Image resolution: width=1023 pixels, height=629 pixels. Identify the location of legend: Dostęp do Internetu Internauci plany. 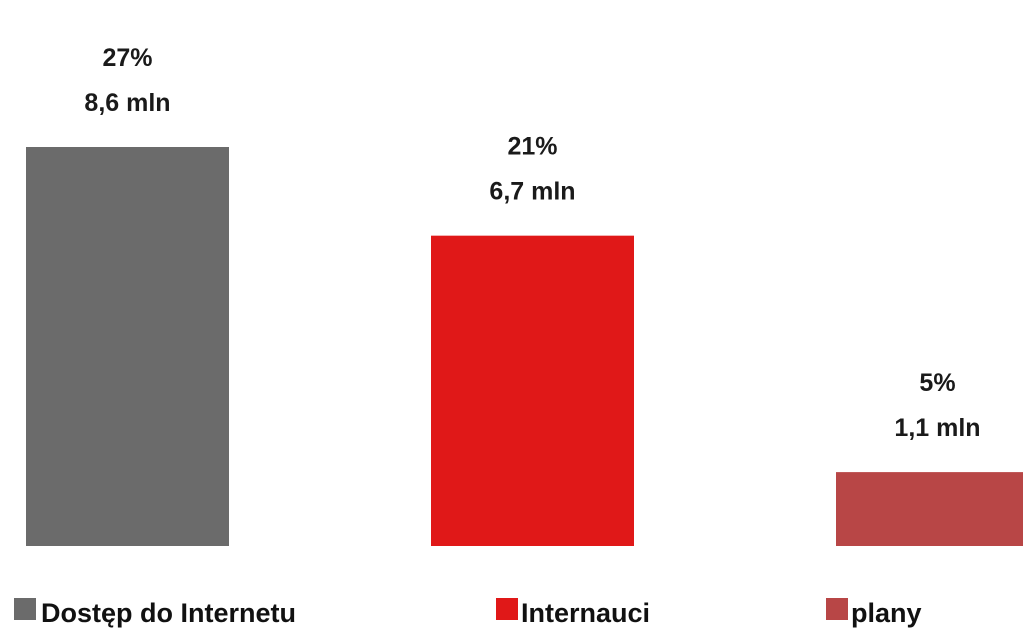
(468, 613).